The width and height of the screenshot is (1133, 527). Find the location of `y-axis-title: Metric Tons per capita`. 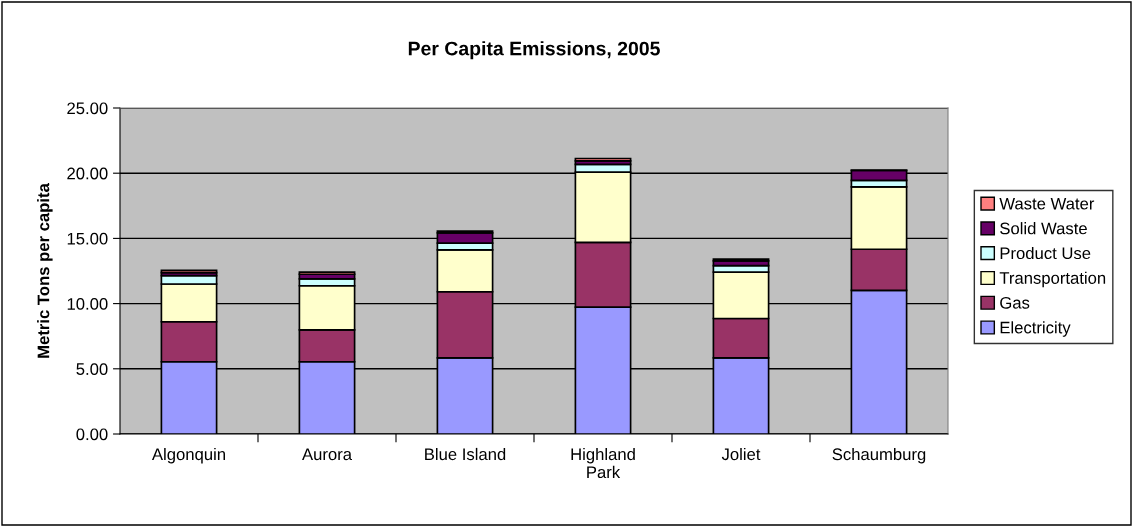

y-axis-title: Metric Tons per capita is located at coordinates (45, 270).